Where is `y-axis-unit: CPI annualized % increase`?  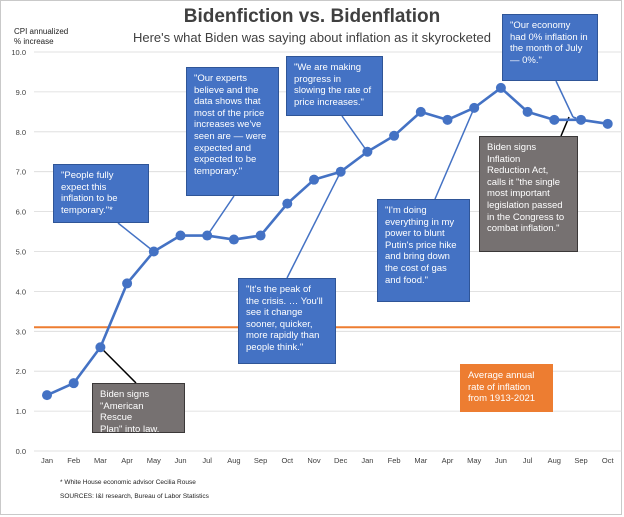
y-axis-unit: CPI annualized % increase is located at coordinates (41, 37).